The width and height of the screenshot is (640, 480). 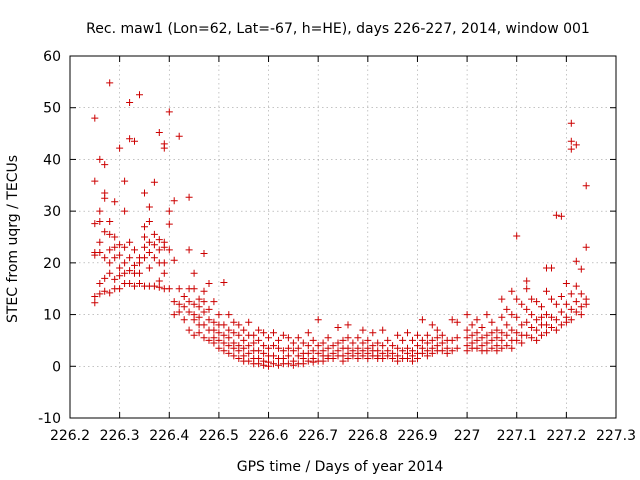 What do you see at coordinates (368, 436) in the screenshot?
I see `x-tick-label: 226.8` at bounding box center [368, 436].